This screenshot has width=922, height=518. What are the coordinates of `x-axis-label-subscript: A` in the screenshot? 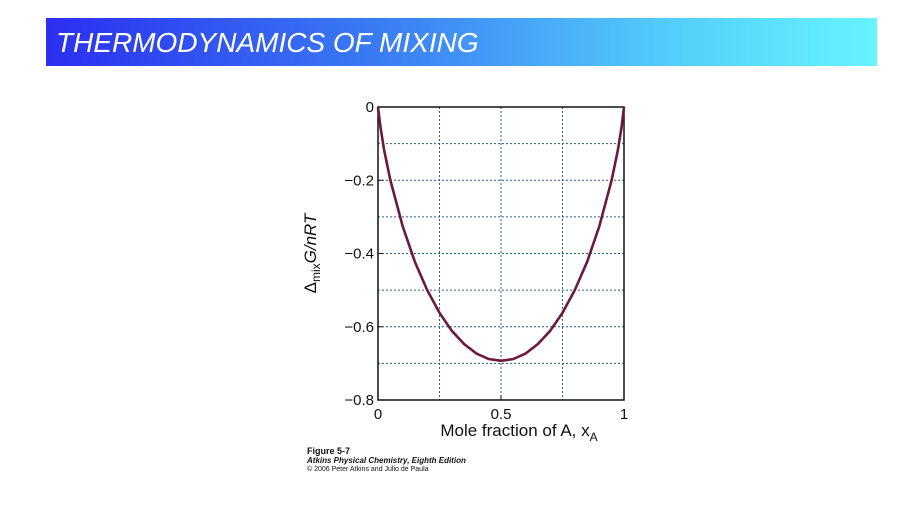 It's located at (594, 437).